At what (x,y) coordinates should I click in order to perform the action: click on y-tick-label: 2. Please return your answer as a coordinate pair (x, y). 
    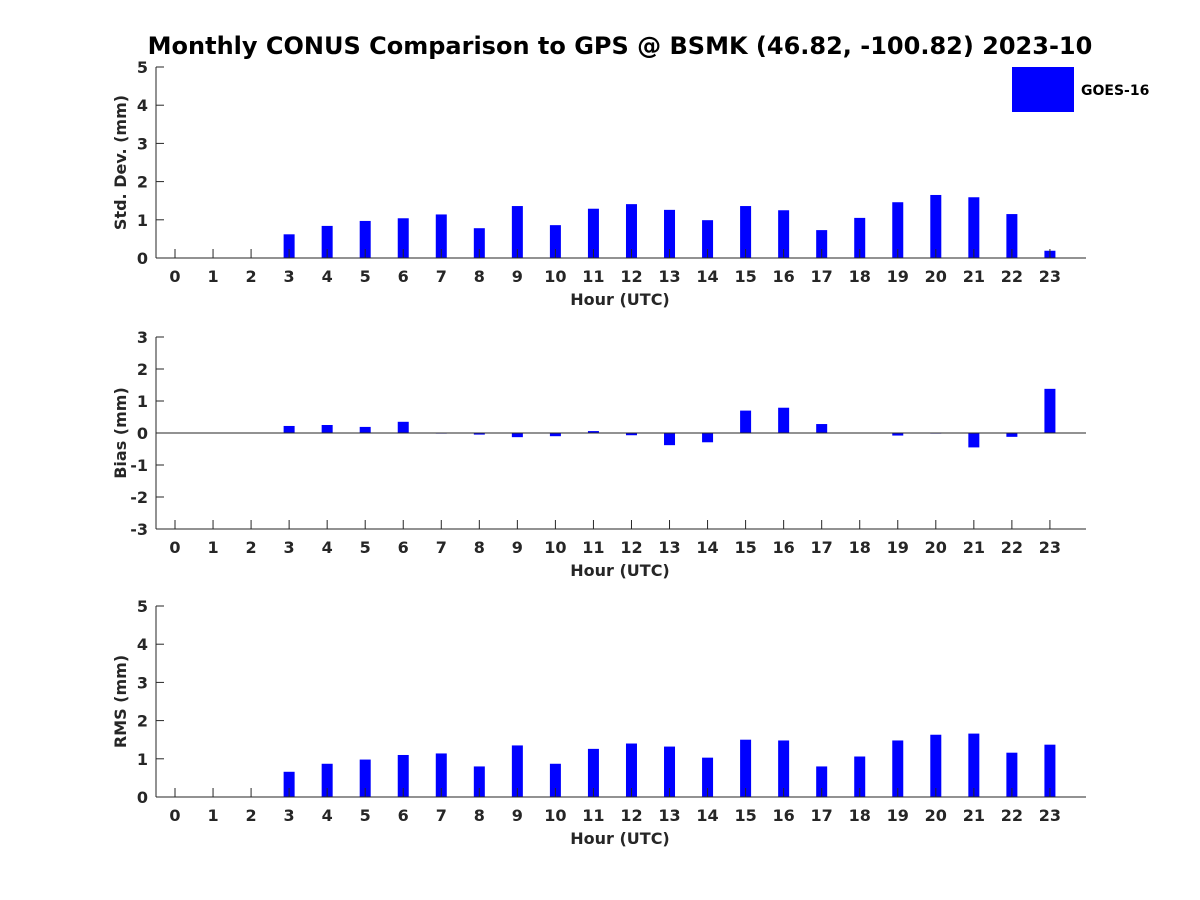
    Looking at the image, I should click on (142, 721).